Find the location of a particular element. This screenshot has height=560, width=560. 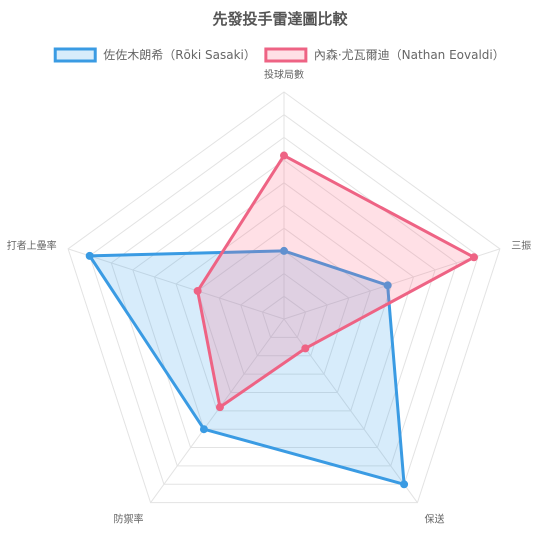

axis-label: 打者上壘率 is located at coordinates (32, 245).